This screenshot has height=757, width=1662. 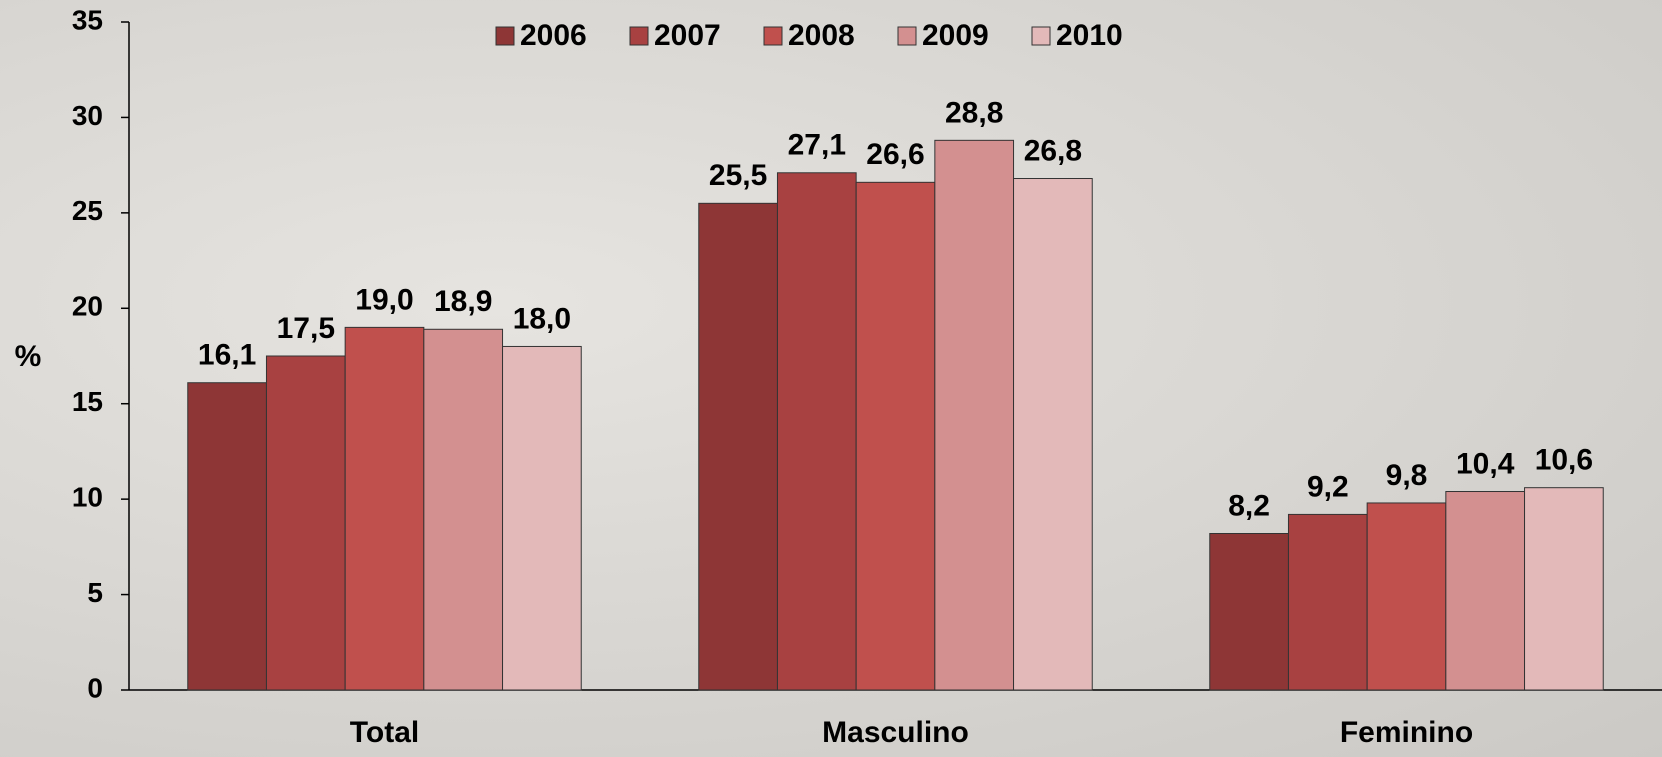 What do you see at coordinates (463, 301) in the screenshot?
I see `data-label: 18,9` at bounding box center [463, 301].